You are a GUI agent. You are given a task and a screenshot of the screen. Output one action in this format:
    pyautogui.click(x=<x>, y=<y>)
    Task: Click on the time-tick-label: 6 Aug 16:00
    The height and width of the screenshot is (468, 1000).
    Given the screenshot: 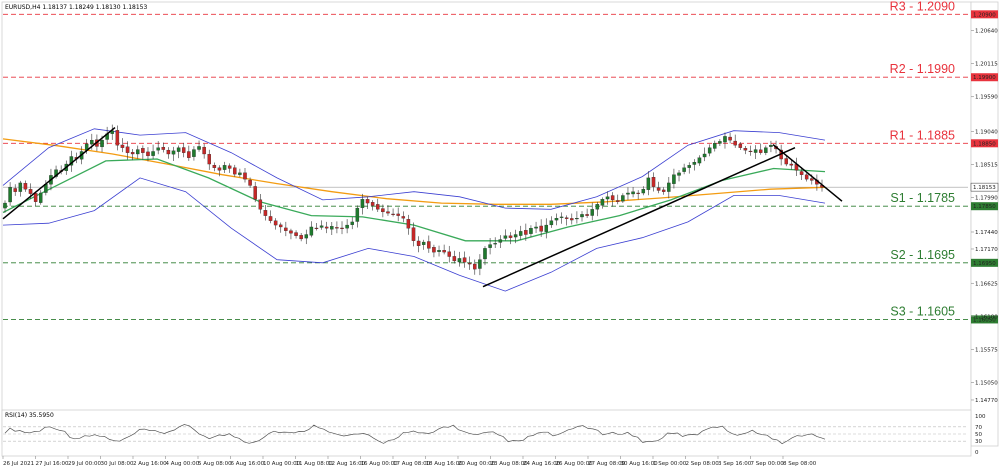 What is the action you would take?
    pyautogui.click(x=248, y=464)
    